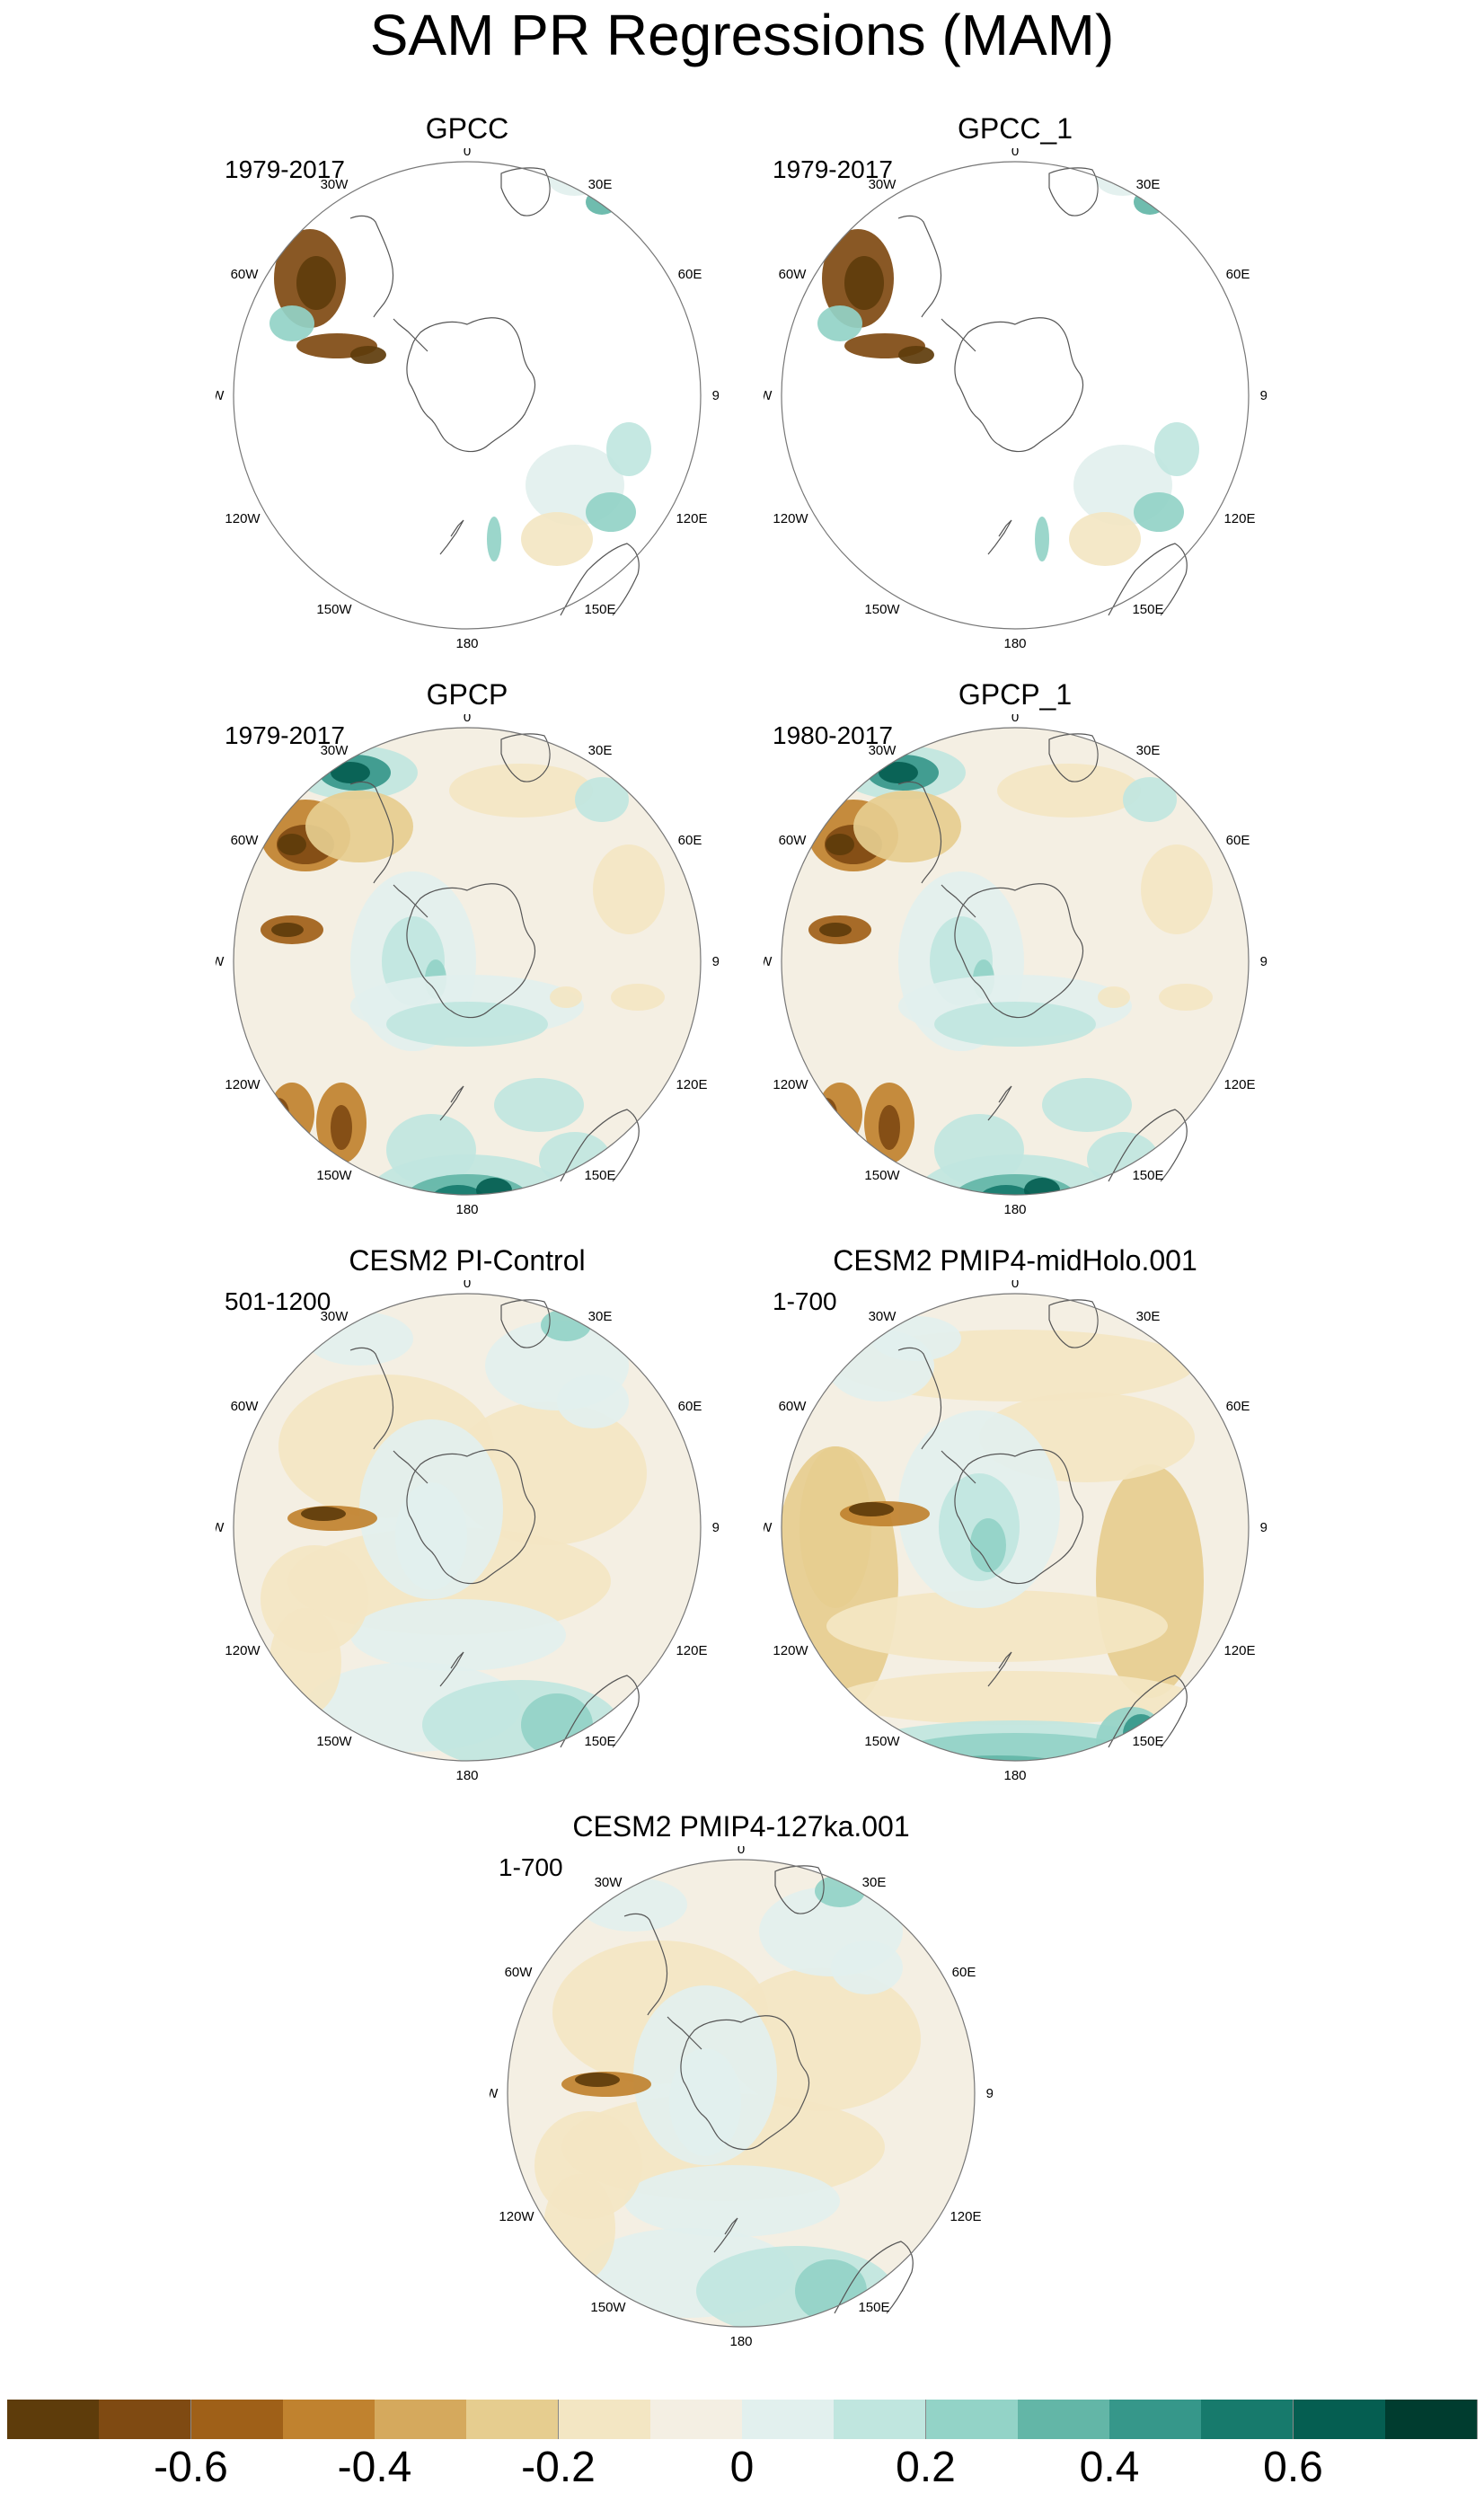 The height and width of the screenshot is (2493, 1484). What do you see at coordinates (600, 1711) in the screenshot?
I see `australia-coast` at bounding box center [600, 1711].